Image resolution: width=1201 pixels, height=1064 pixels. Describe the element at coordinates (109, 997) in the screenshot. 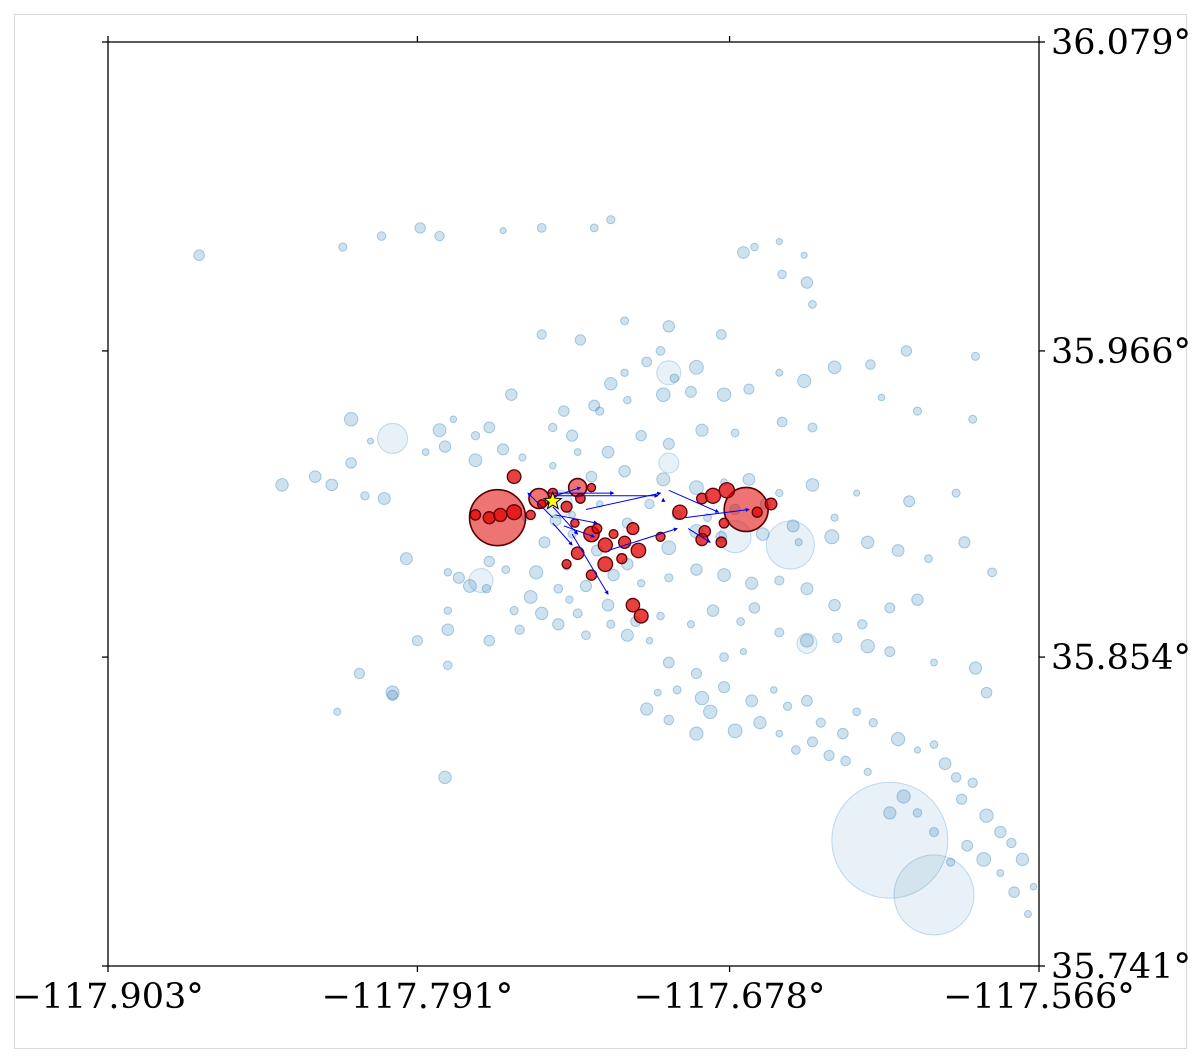

I see `x-tick-label: −117.903°` at that location.